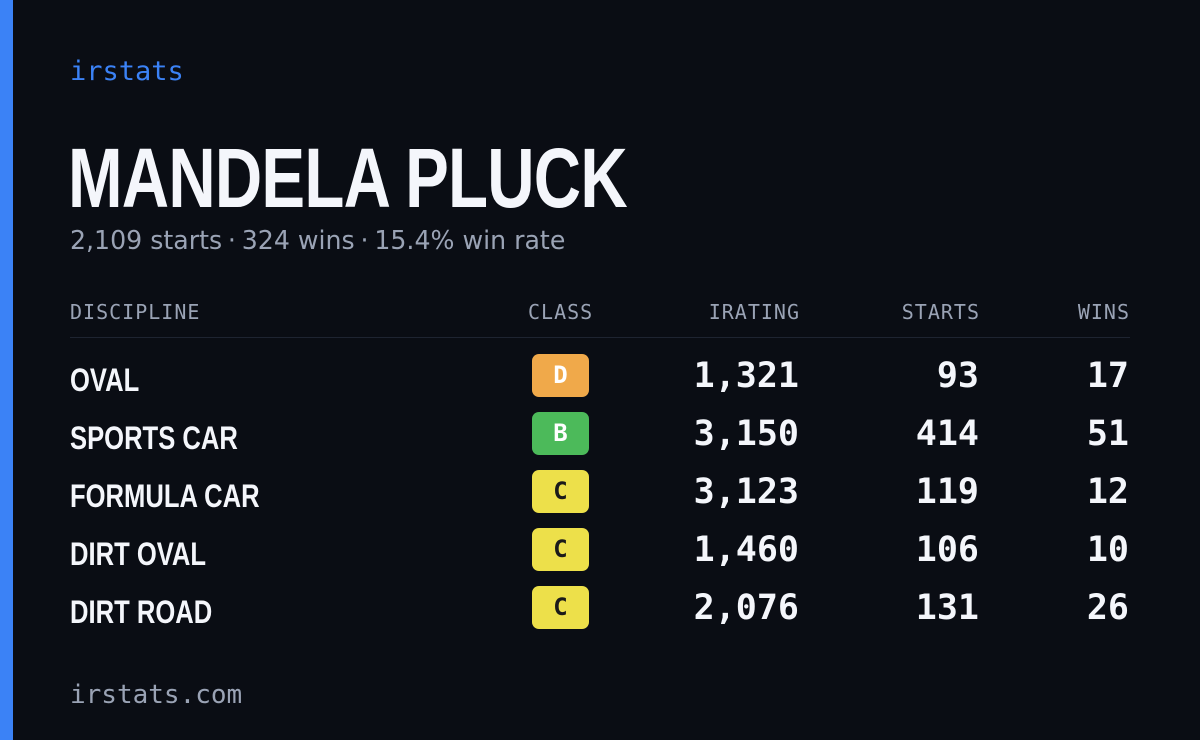 The image size is (1200, 740). Describe the element at coordinates (947, 608) in the screenshot. I see `row-starts: 131` at that location.